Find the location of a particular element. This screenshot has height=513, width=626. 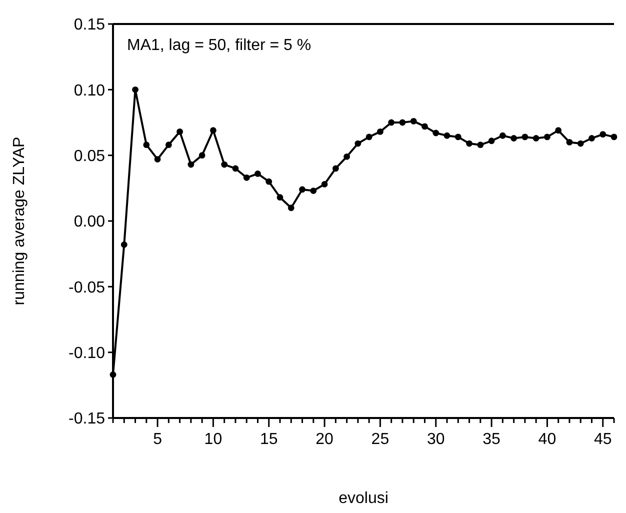

y-tick-label: 0.15 is located at coordinates (90, 25).